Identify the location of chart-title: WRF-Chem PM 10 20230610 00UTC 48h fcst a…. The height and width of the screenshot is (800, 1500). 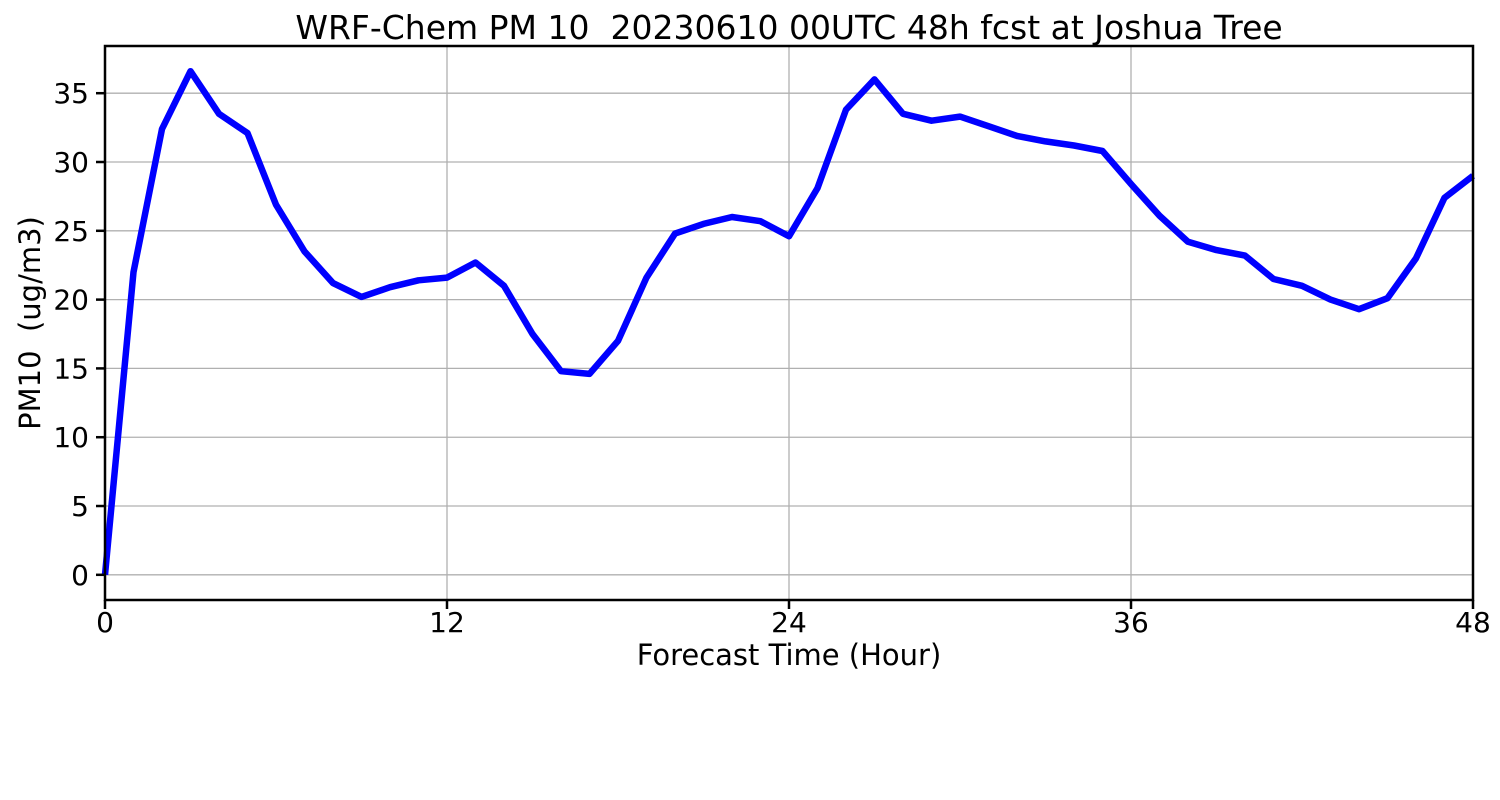
(788, 27).